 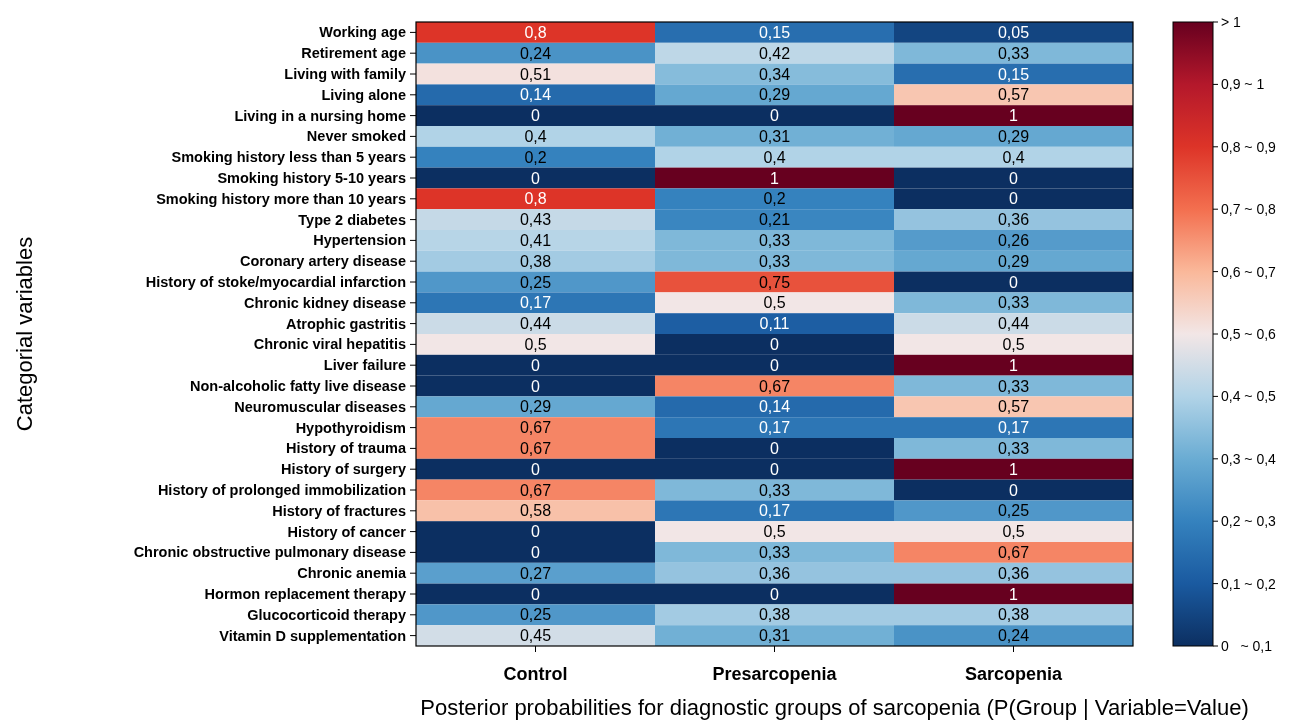 What do you see at coordinates (1013, 74) in the screenshot?
I see `data-label: 0,15` at bounding box center [1013, 74].